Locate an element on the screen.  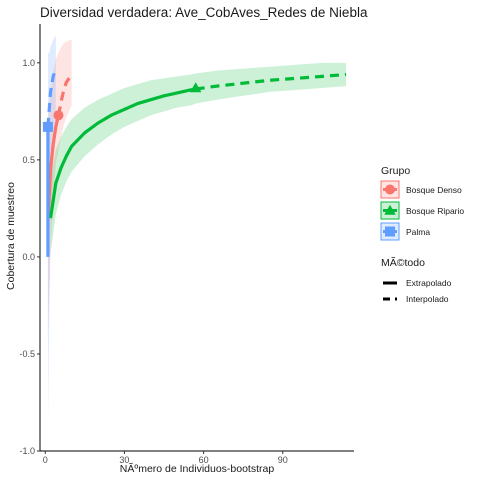
x-tick-label: 30 is located at coordinates (124, 460).